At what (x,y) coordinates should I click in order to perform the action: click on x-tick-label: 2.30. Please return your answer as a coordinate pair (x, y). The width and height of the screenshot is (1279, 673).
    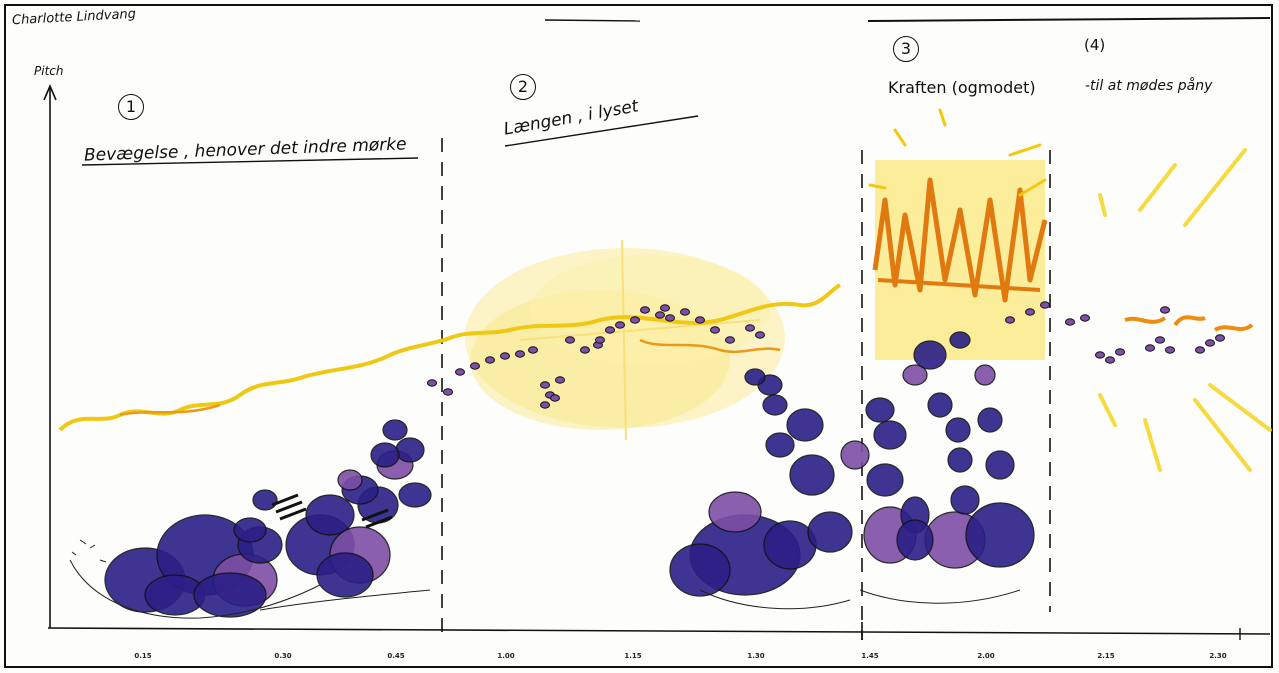
    Looking at the image, I should click on (1218, 656).